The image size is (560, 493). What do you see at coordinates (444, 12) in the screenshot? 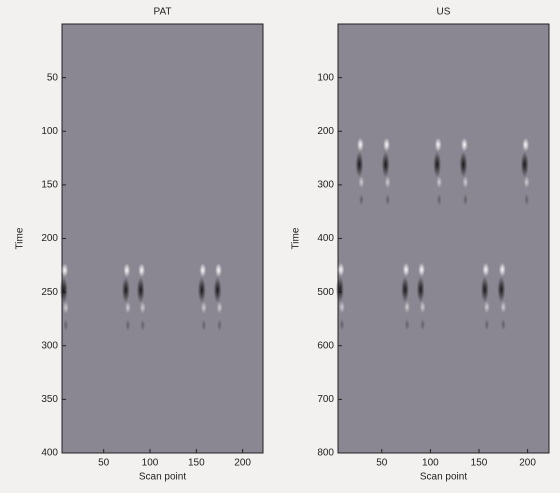
I see `panel-title: US` at bounding box center [444, 12].